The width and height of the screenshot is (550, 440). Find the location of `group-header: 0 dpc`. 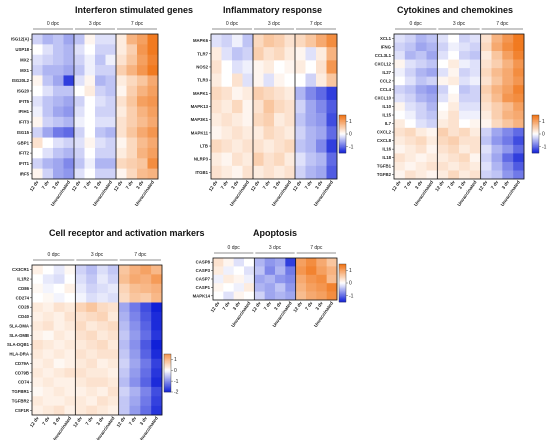

group-header: 0 dpc is located at coordinates (54, 255).